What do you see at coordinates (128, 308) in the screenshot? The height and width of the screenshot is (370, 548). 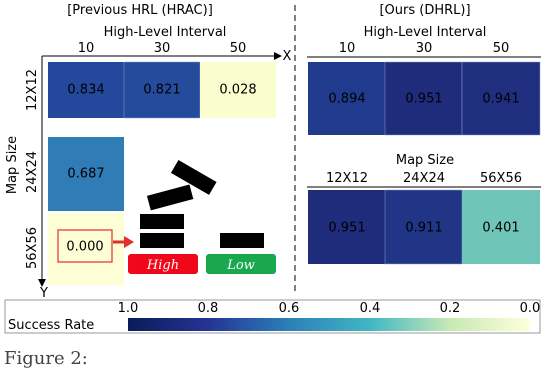 I see `colorbar-tick: 1.0` at bounding box center [128, 308].